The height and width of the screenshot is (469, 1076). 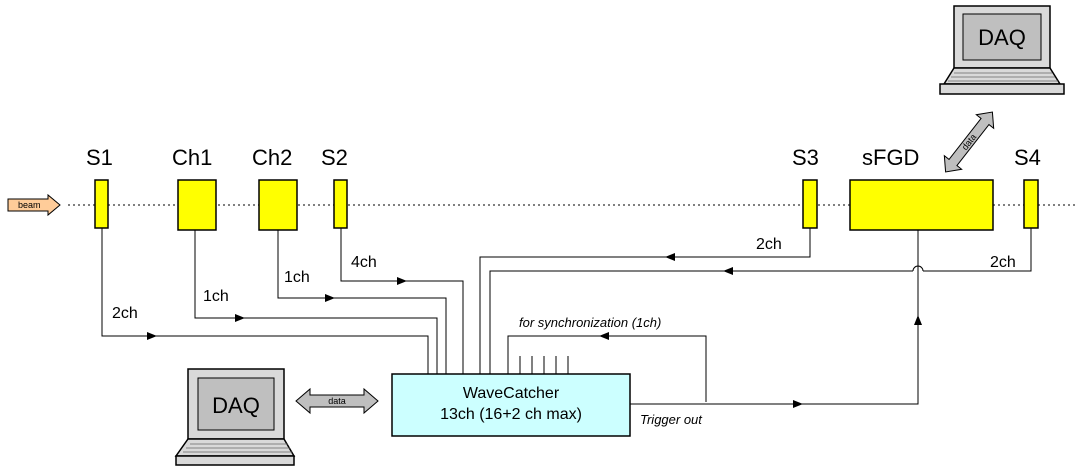 I want to click on channels-ch1: 1ch, so click(x=216, y=296).